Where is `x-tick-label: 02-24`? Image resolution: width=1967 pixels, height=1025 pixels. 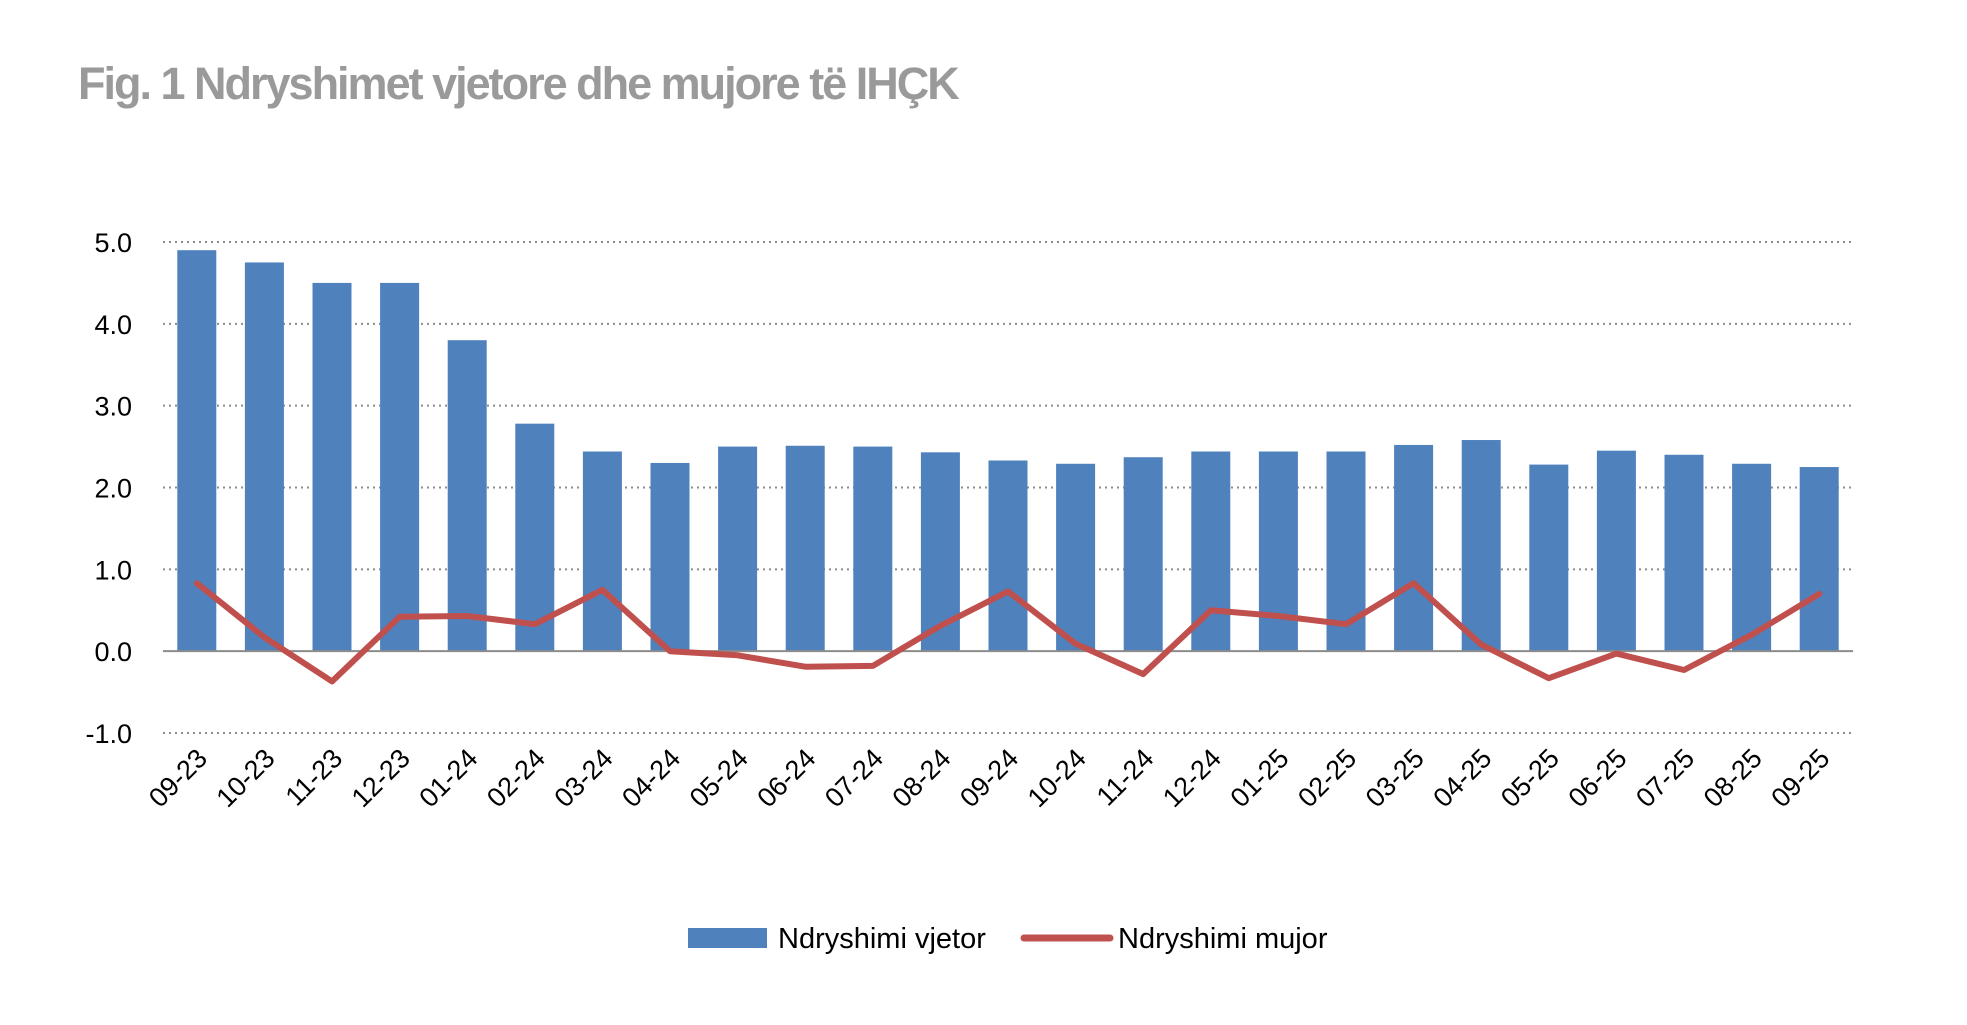
x-tick-label: 02-24 is located at coordinates (516, 778).